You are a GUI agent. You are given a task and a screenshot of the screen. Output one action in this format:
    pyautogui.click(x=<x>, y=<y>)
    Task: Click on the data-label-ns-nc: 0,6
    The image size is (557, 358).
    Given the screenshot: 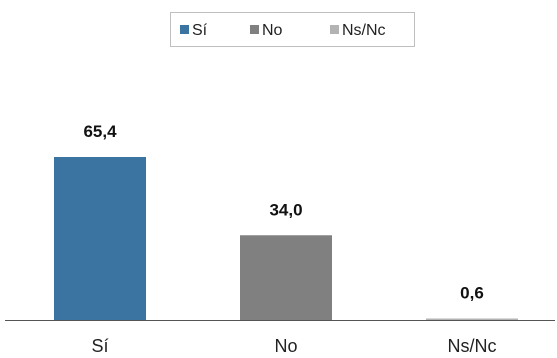 What is the action you would take?
    pyautogui.click(x=472, y=293)
    